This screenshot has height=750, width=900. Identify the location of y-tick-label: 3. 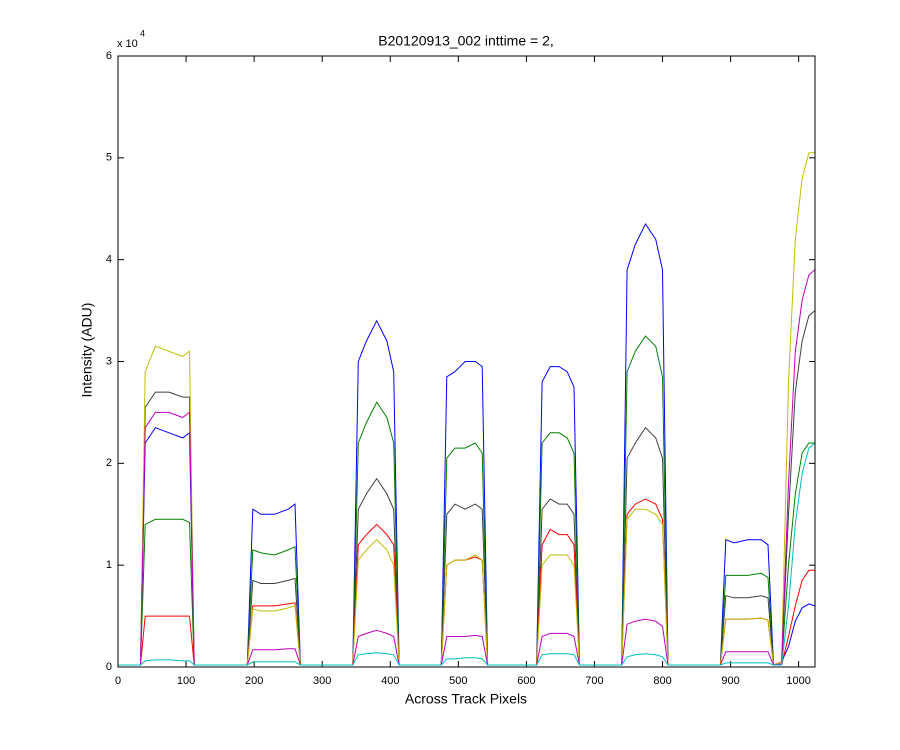
(109, 361).